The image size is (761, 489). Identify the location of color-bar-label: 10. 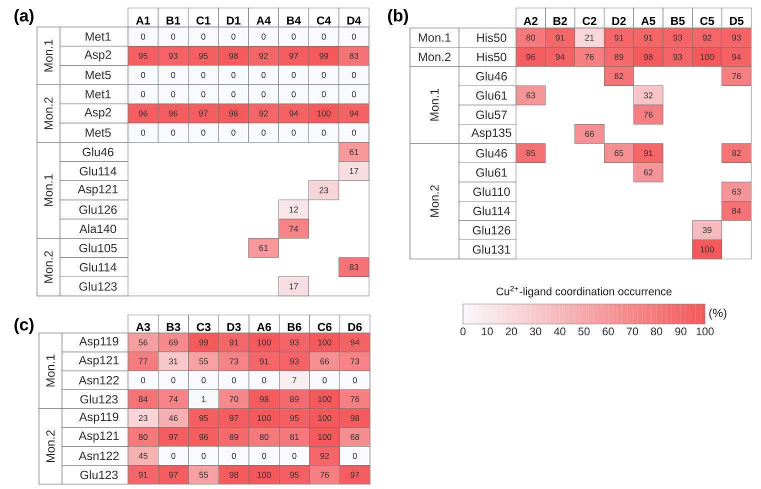
(487, 332).